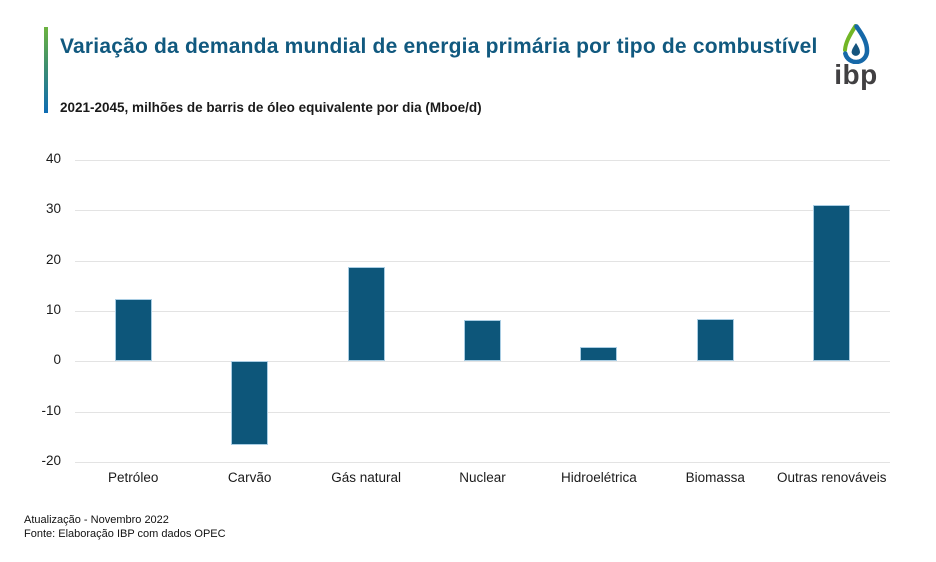  I want to click on bar-petroleo, so click(133, 330).